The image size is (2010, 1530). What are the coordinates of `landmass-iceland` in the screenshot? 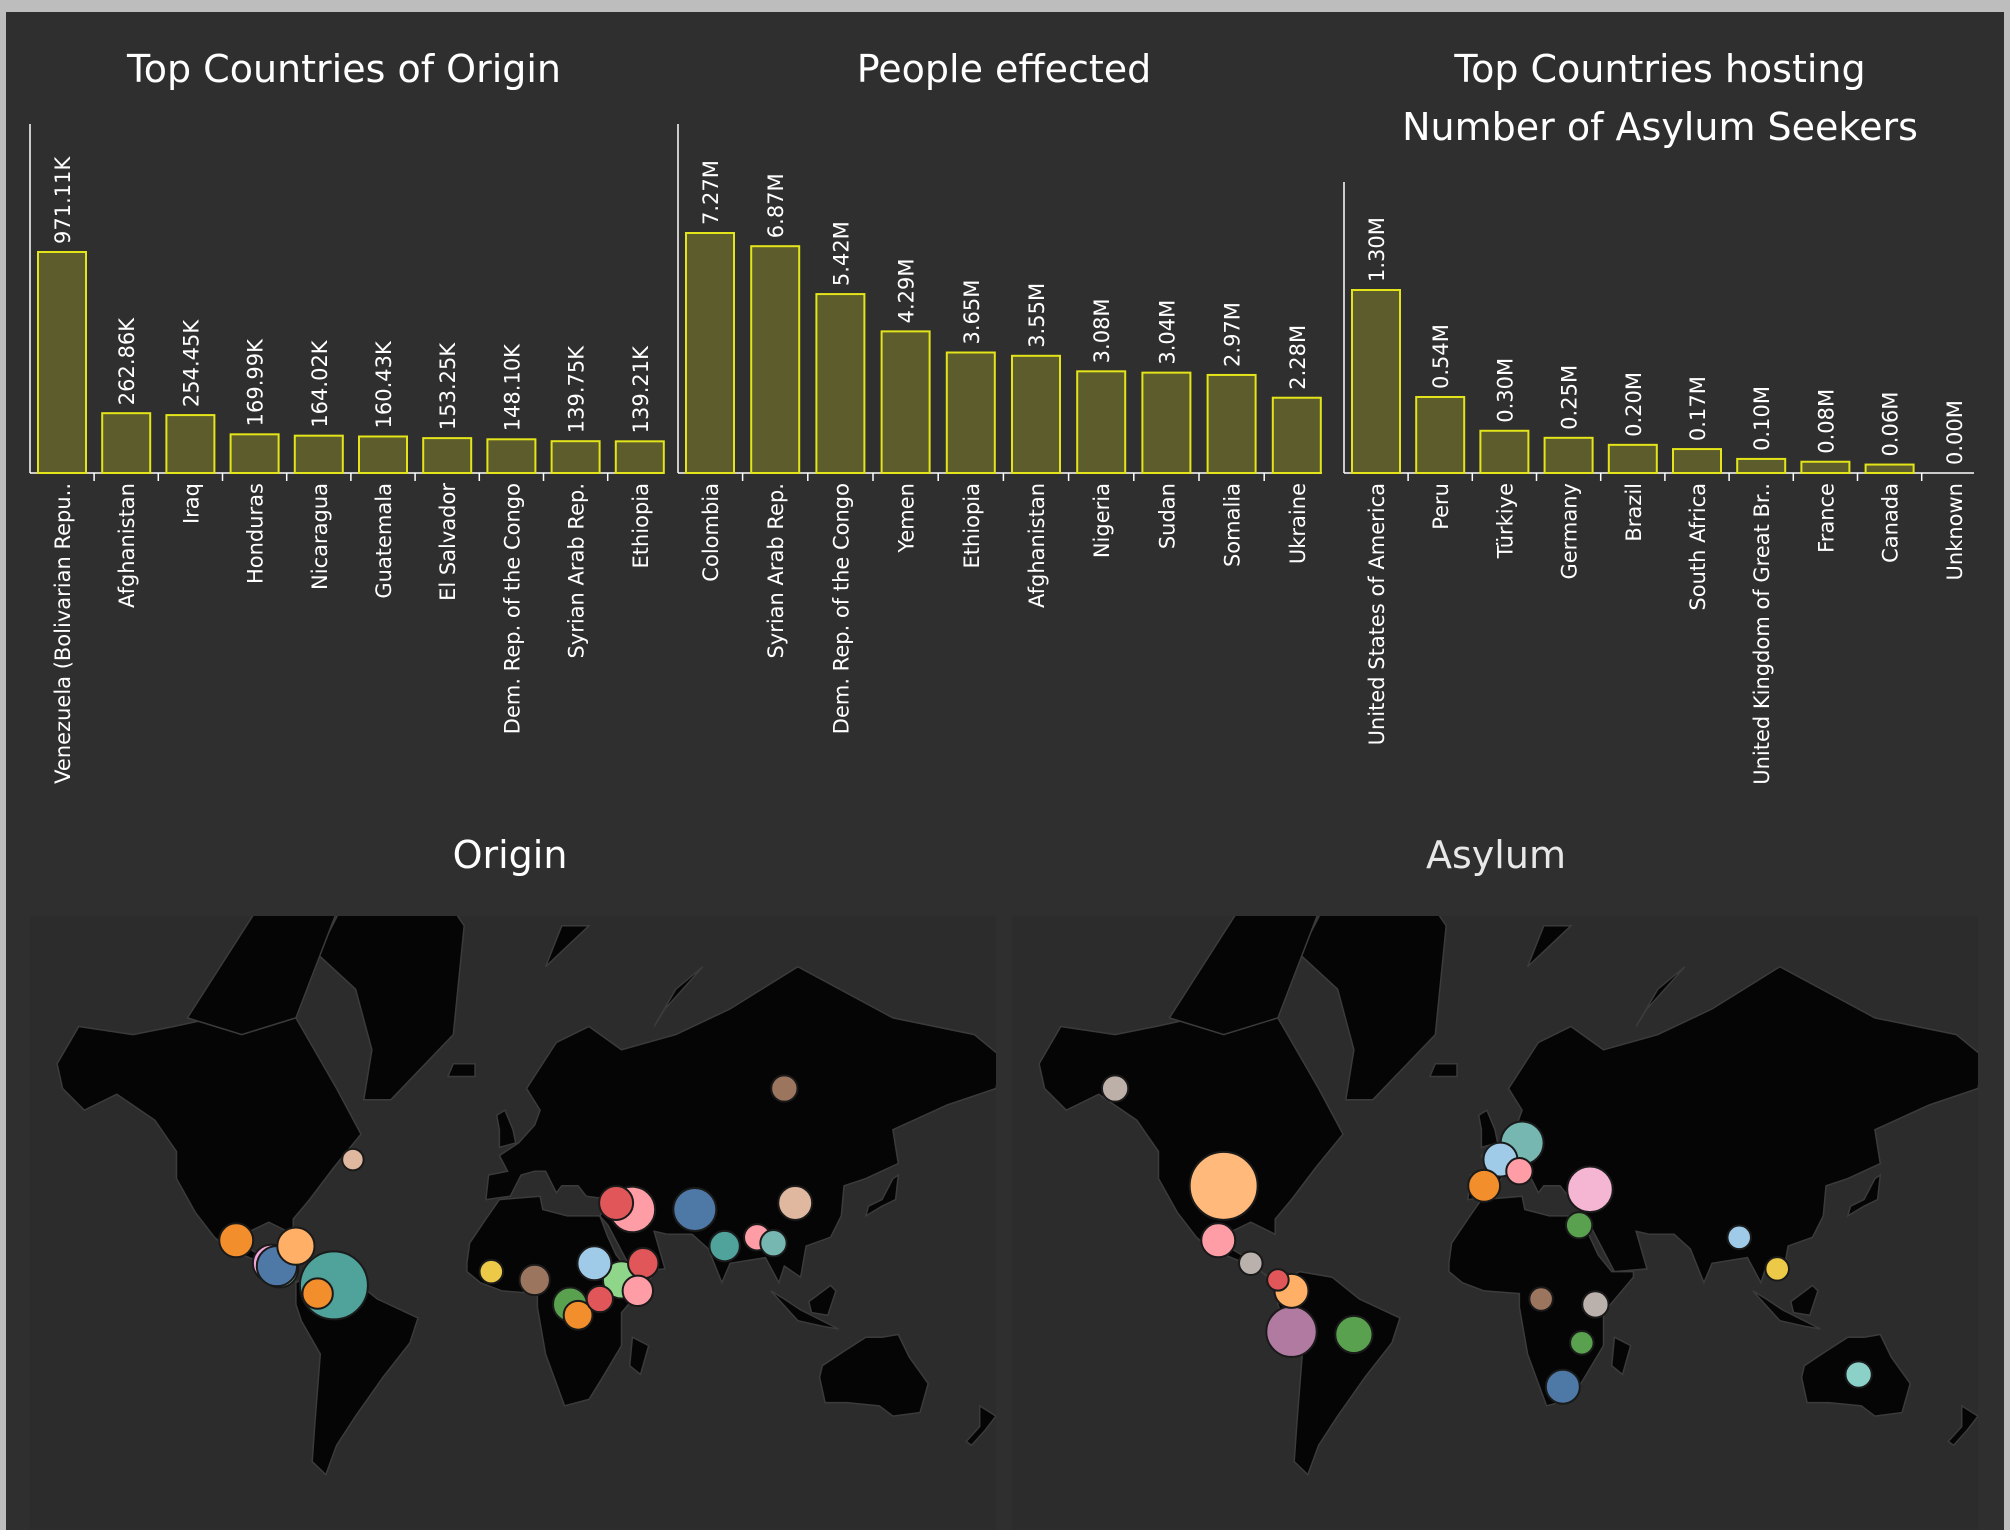 It's located at (1443, 1070).